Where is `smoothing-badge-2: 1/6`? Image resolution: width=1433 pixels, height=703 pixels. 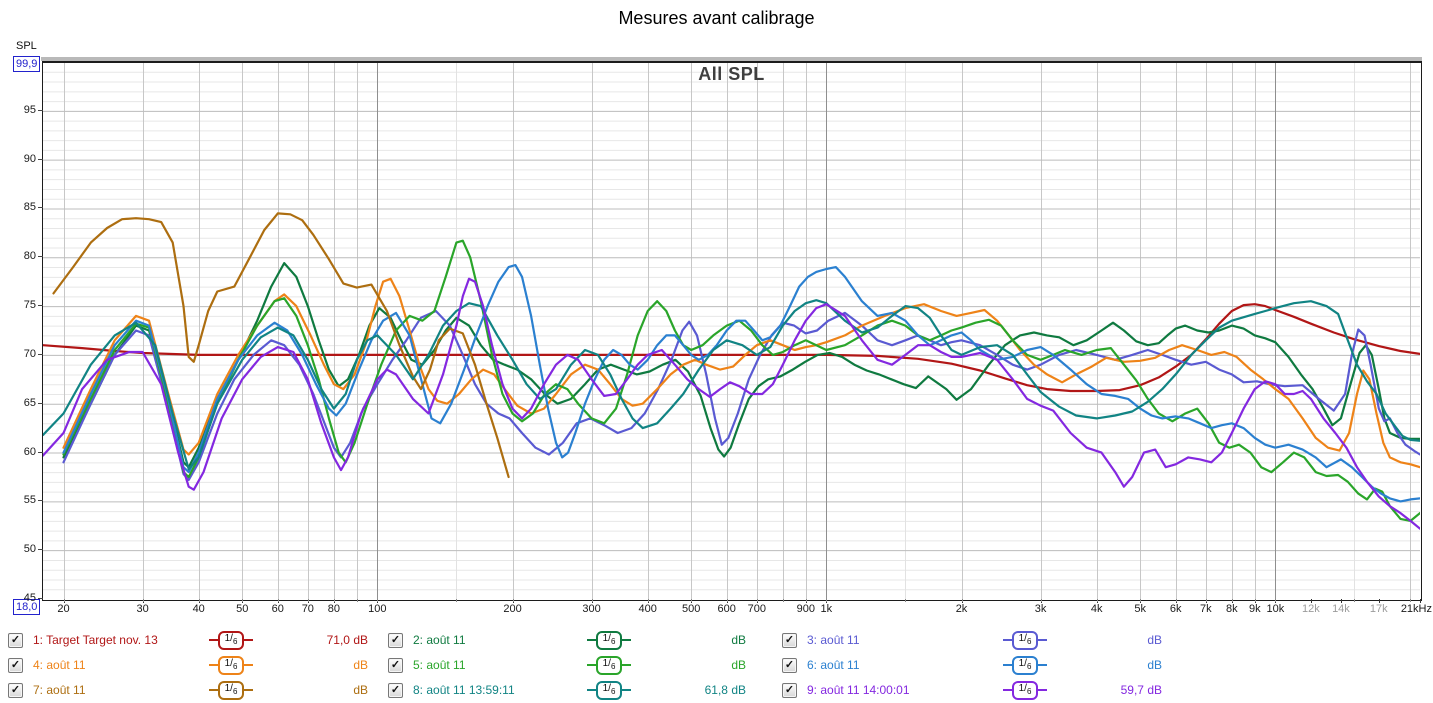
smoothing-badge-2: 1/6 is located at coordinates (609, 640).